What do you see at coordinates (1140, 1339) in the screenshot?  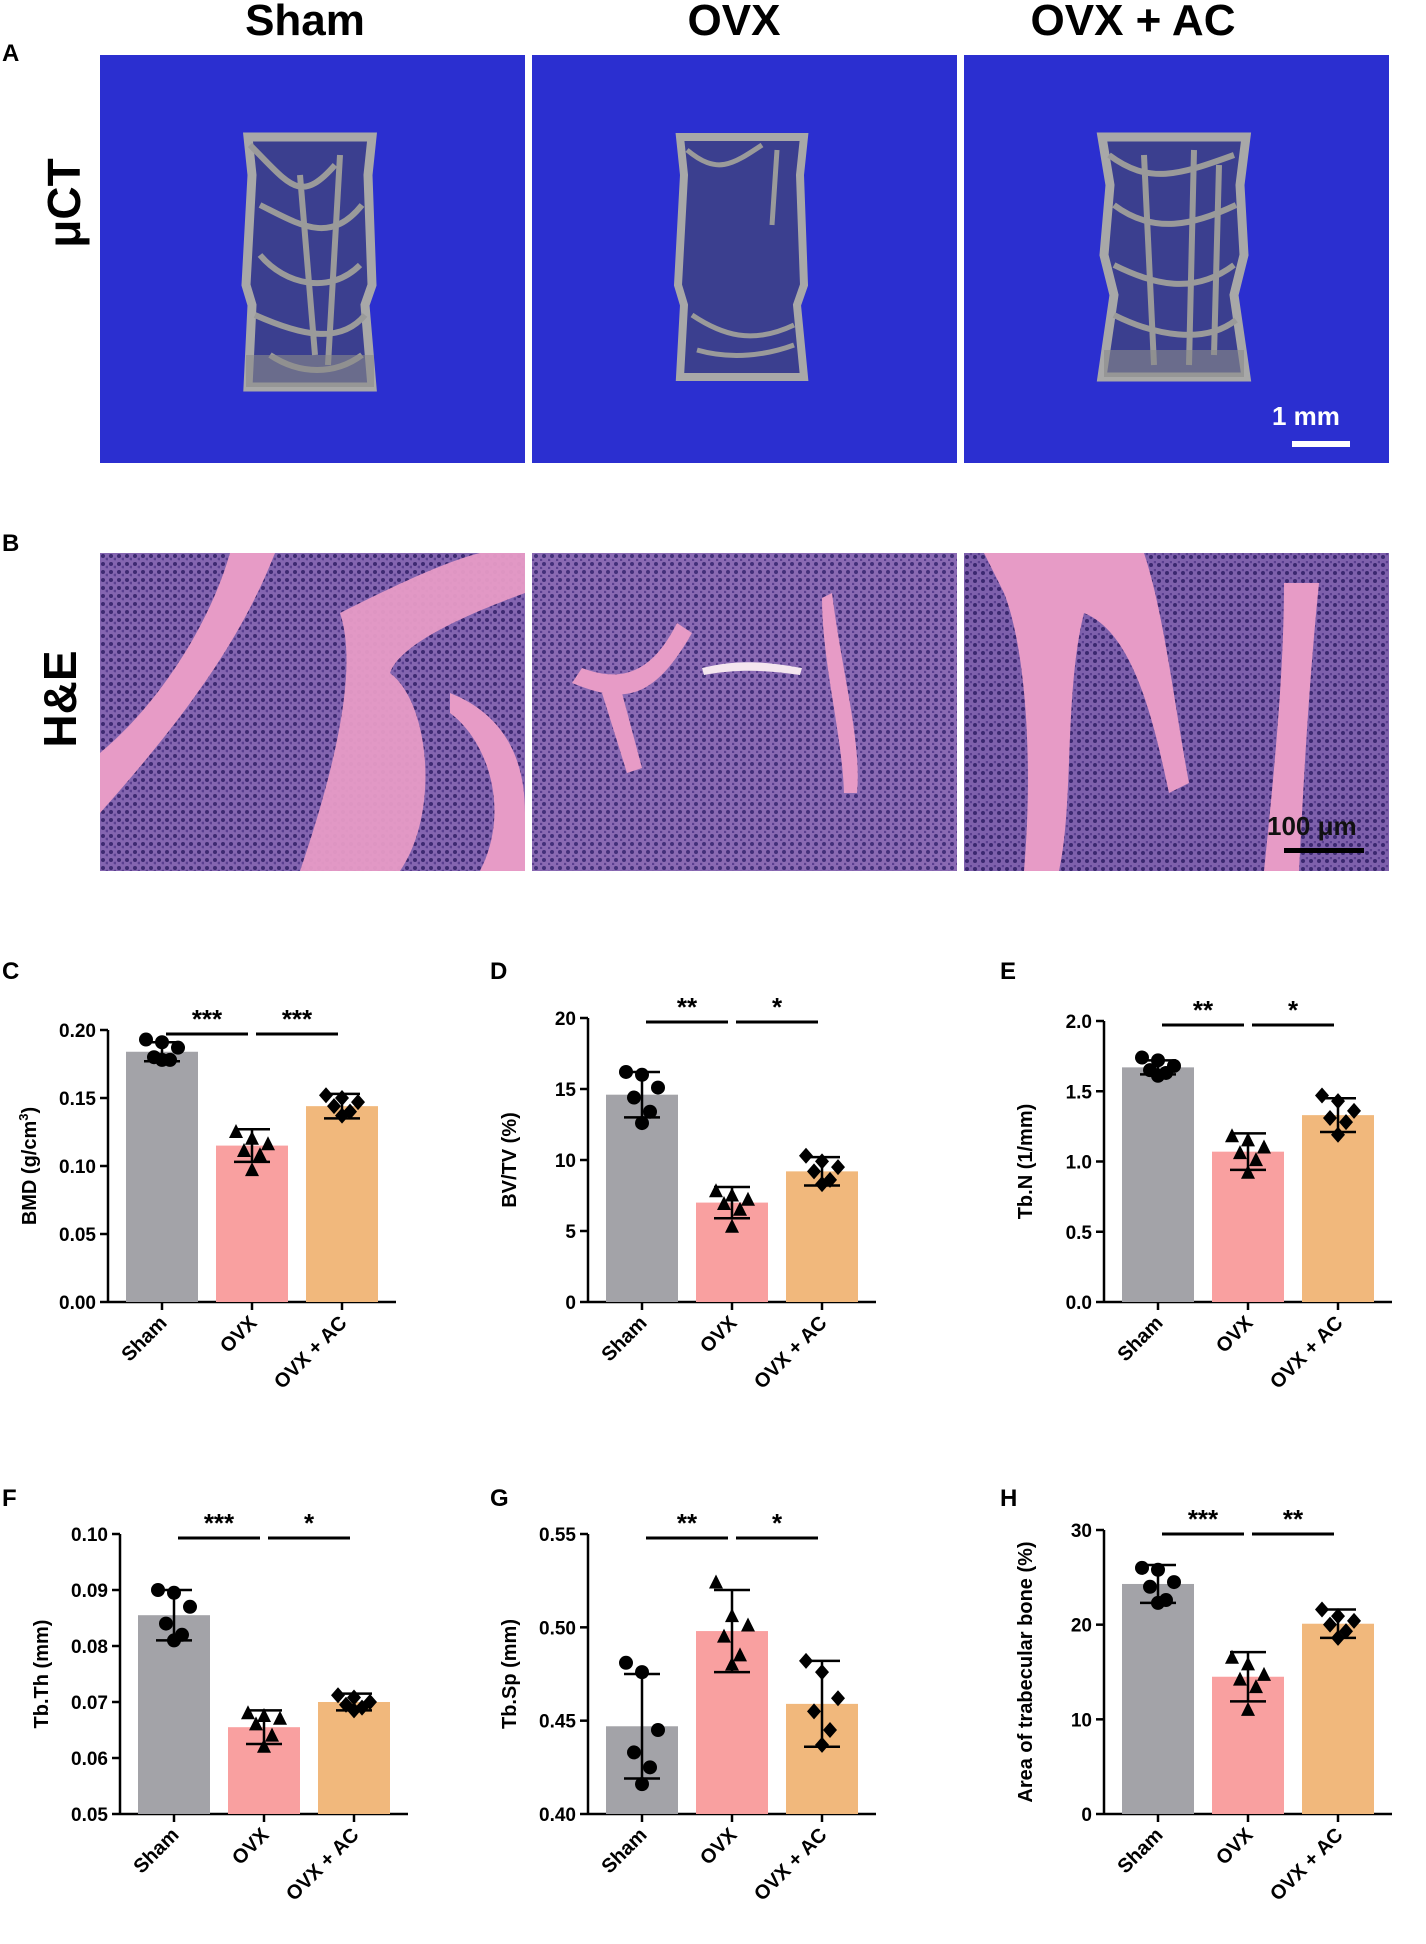 I see `x-tick-label-e: Sham` at bounding box center [1140, 1339].